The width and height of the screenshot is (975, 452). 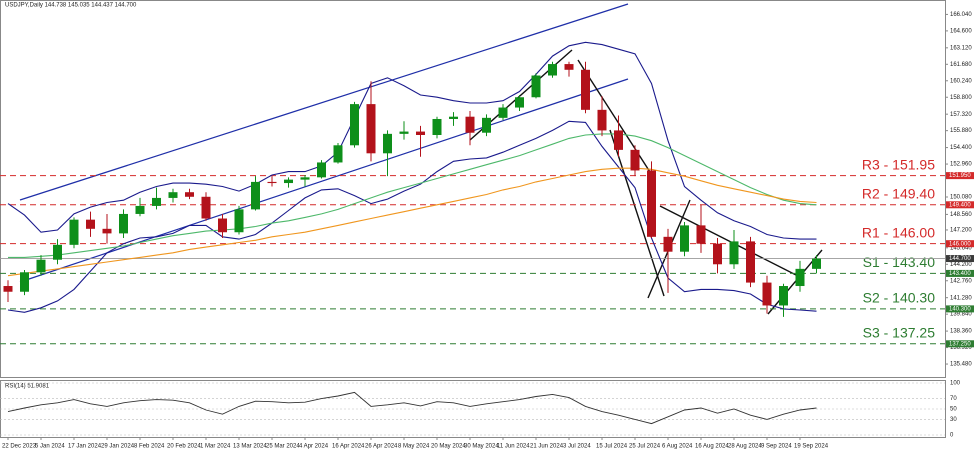 I want to click on y-tick-label: 138.360, so click(x=961, y=332).